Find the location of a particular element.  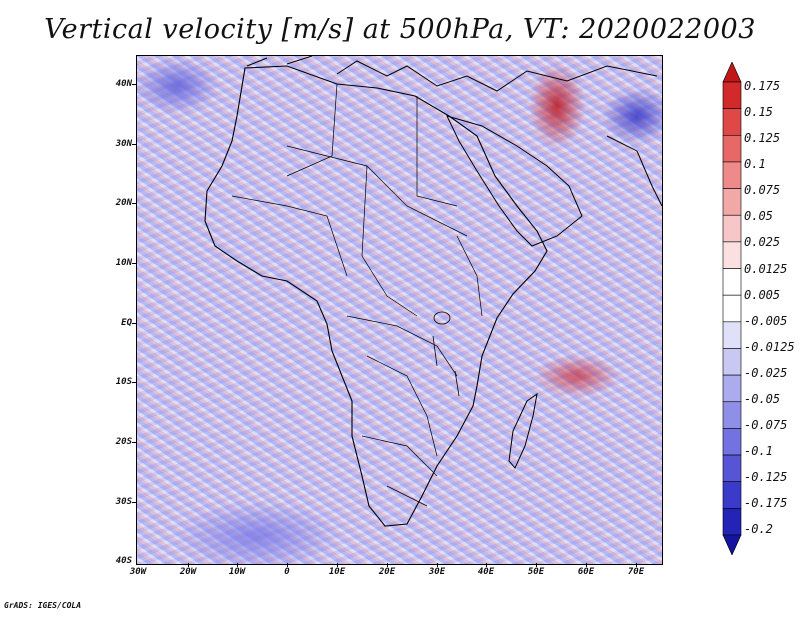

lon-label-70e: 70E is located at coordinates (636, 572).